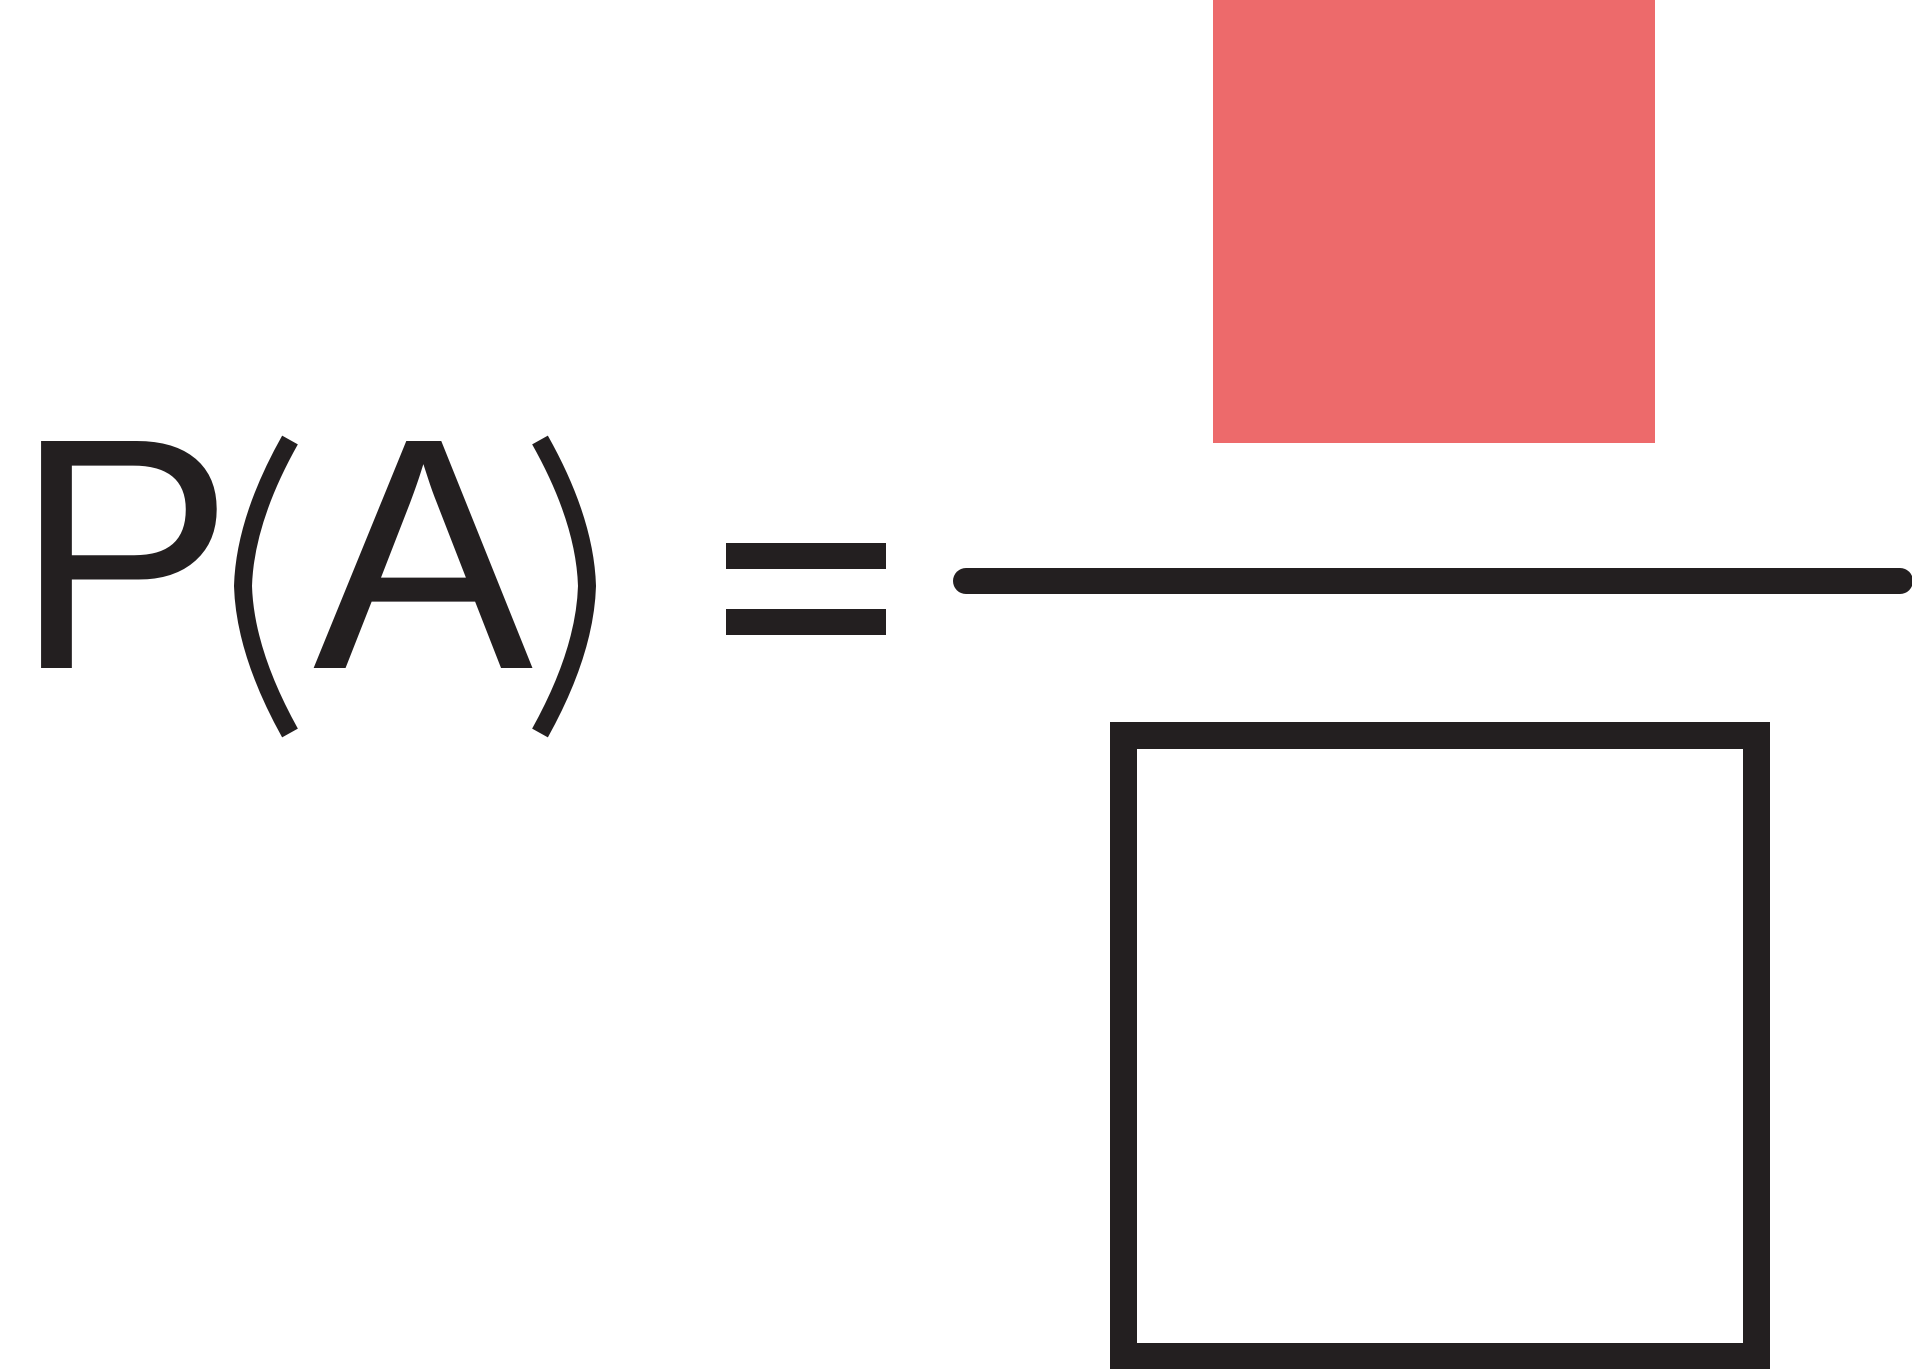  Describe the element at coordinates (806, 589) in the screenshot. I see `equals-sign` at that location.